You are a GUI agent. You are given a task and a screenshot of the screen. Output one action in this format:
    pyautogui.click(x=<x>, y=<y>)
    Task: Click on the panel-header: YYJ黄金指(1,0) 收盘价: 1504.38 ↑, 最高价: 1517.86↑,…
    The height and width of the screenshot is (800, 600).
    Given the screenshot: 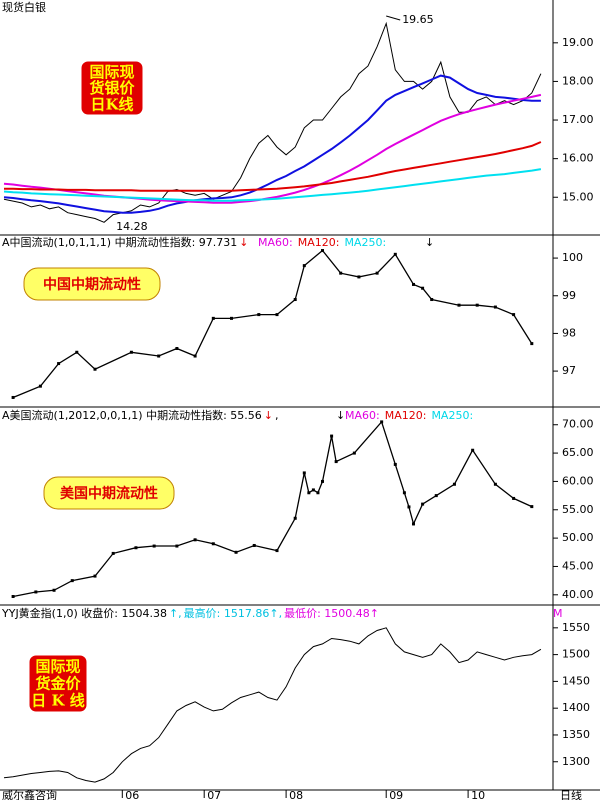 What is the action you would take?
    pyautogui.click(x=190, y=613)
    